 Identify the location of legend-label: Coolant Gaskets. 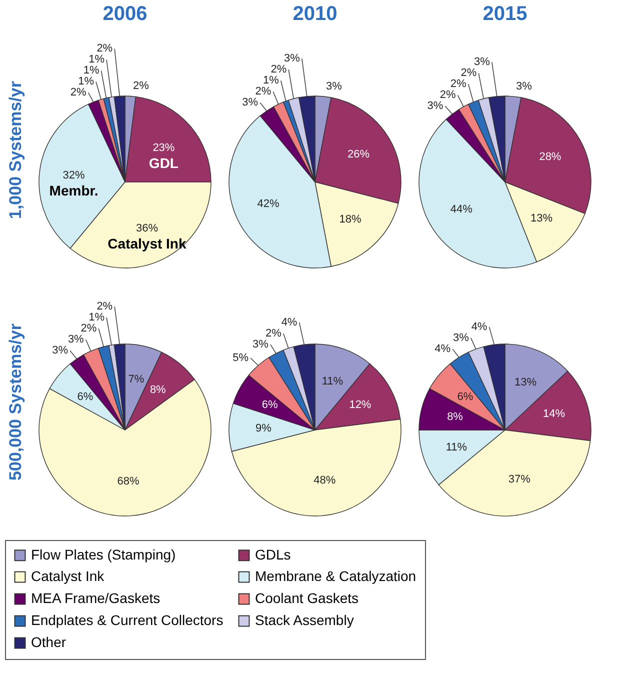
(306, 598).